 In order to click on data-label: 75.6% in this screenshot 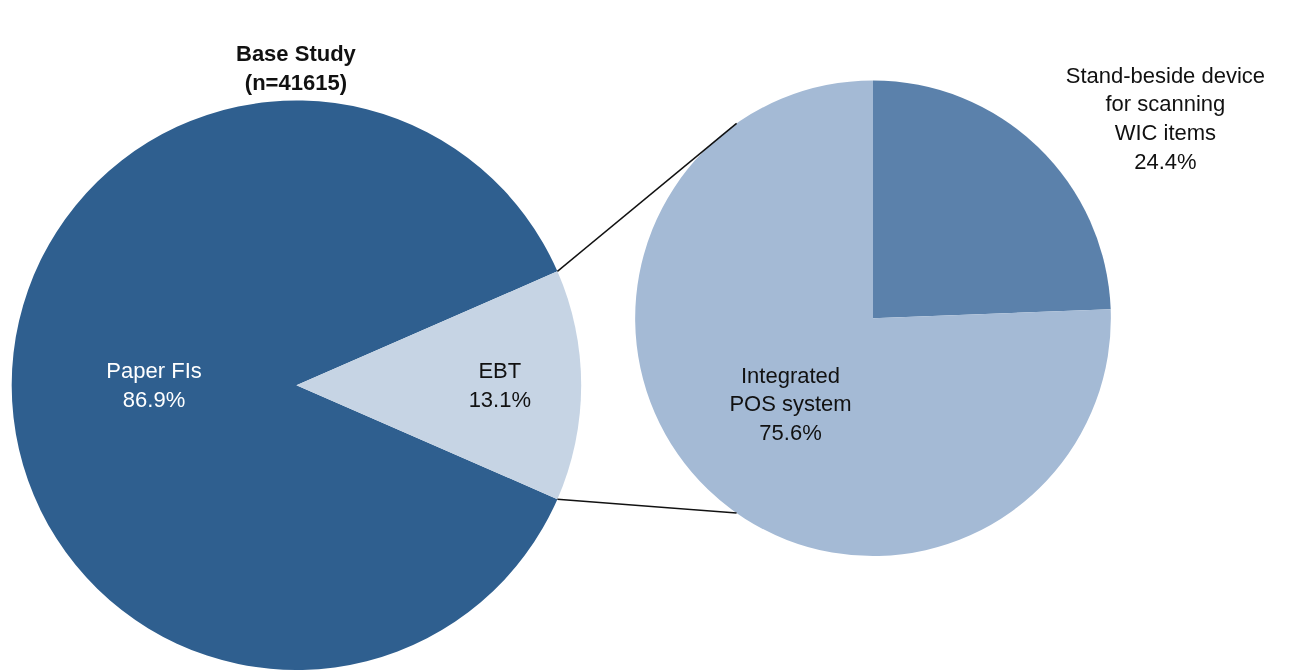, I will do `click(790, 433)`.